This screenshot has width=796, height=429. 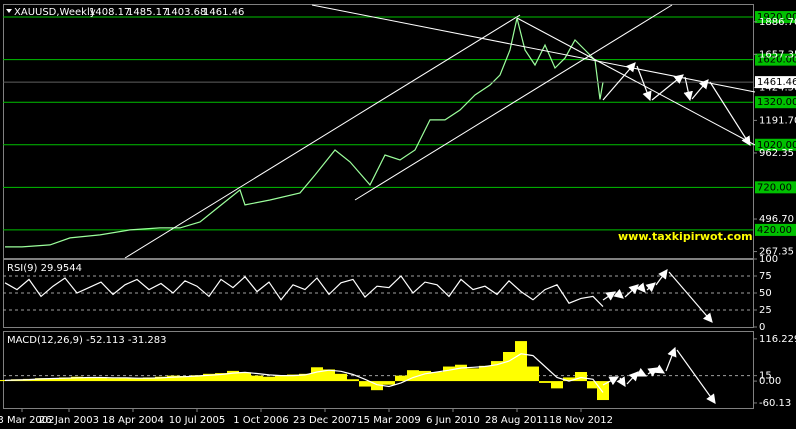 I want to click on y-tick-label: 267.35, so click(x=776, y=252).